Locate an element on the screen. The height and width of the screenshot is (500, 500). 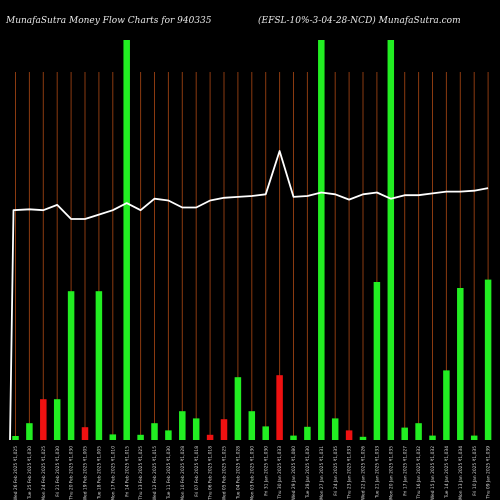
x-tick-label: Wed 05 Feb 2025 ₹1,025 is located at coordinates (225, 473).